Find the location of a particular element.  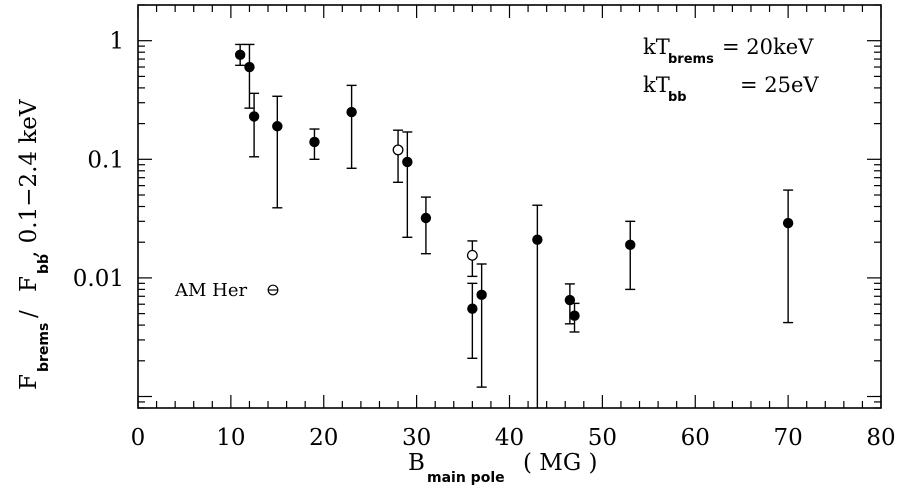

y-axis-title: F brems / F bb , 0.1−2.4 keV is located at coordinates (35, 244).